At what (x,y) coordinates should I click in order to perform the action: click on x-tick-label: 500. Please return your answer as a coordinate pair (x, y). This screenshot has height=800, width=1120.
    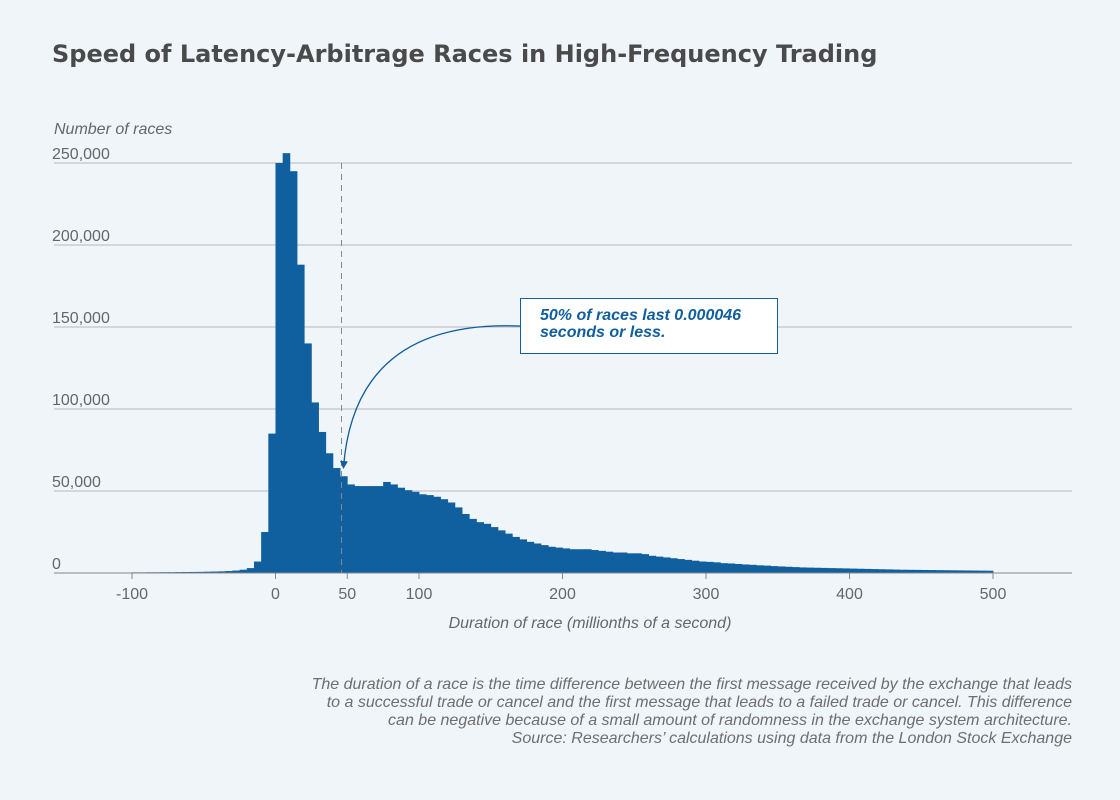
    Looking at the image, I should click on (993, 594).